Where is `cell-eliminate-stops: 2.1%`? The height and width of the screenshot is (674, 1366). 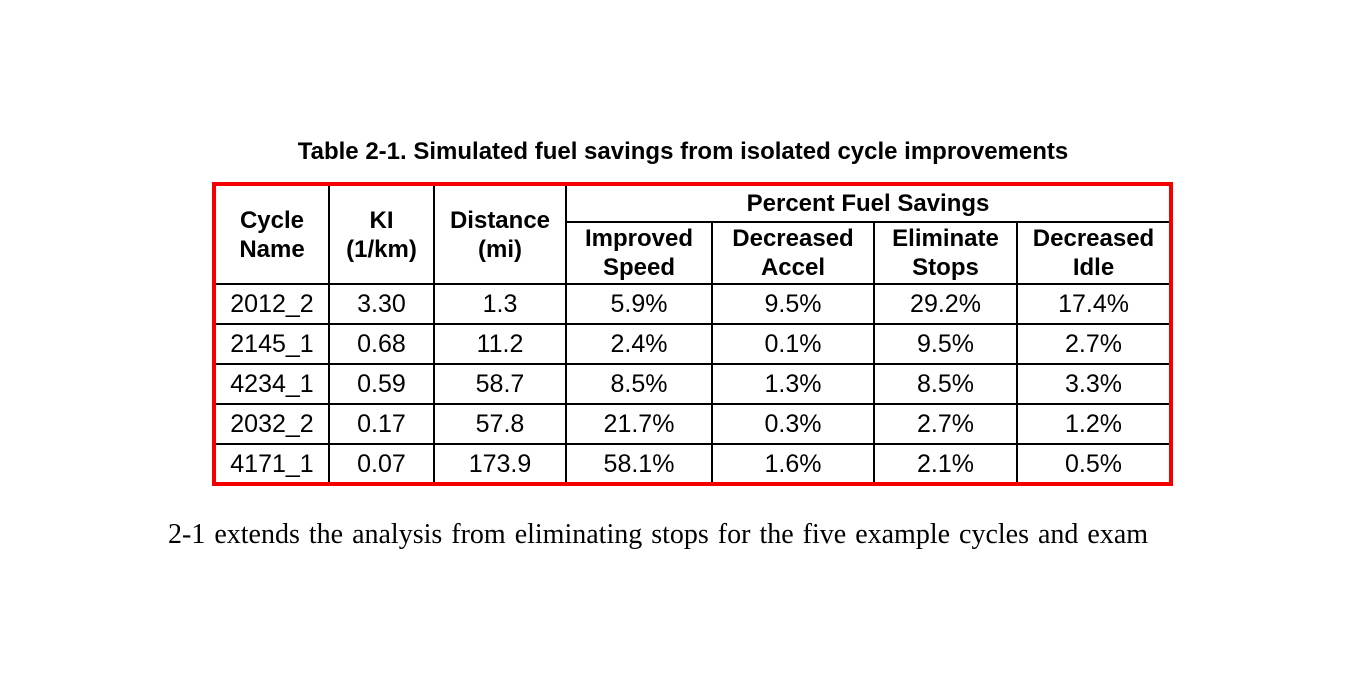
cell-eliminate-stops: 2.1% is located at coordinates (945, 464).